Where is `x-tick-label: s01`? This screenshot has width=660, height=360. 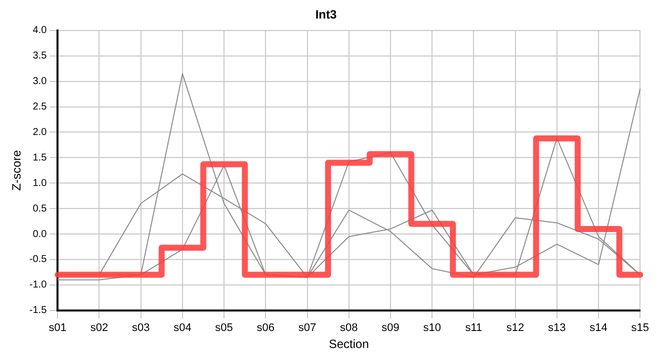 x-tick-label: s01 is located at coordinates (57, 328).